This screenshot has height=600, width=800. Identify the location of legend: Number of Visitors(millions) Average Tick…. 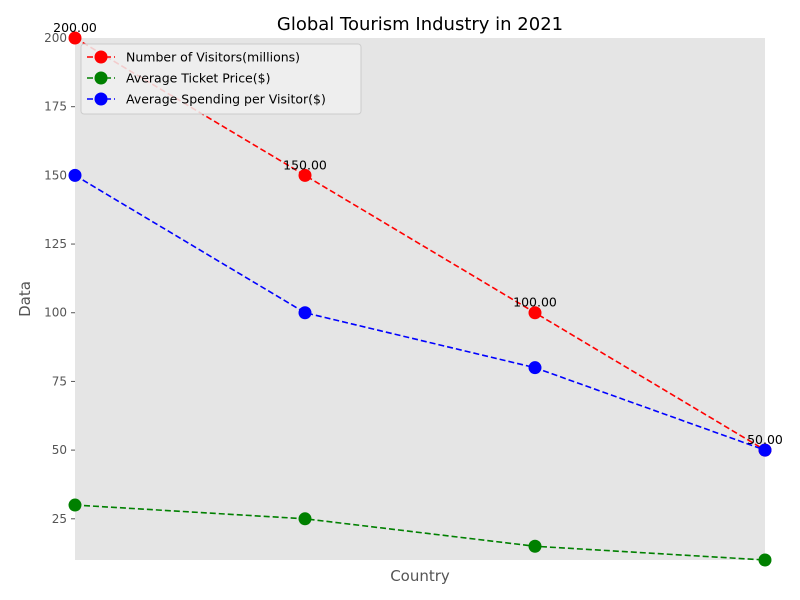
(221, 79).